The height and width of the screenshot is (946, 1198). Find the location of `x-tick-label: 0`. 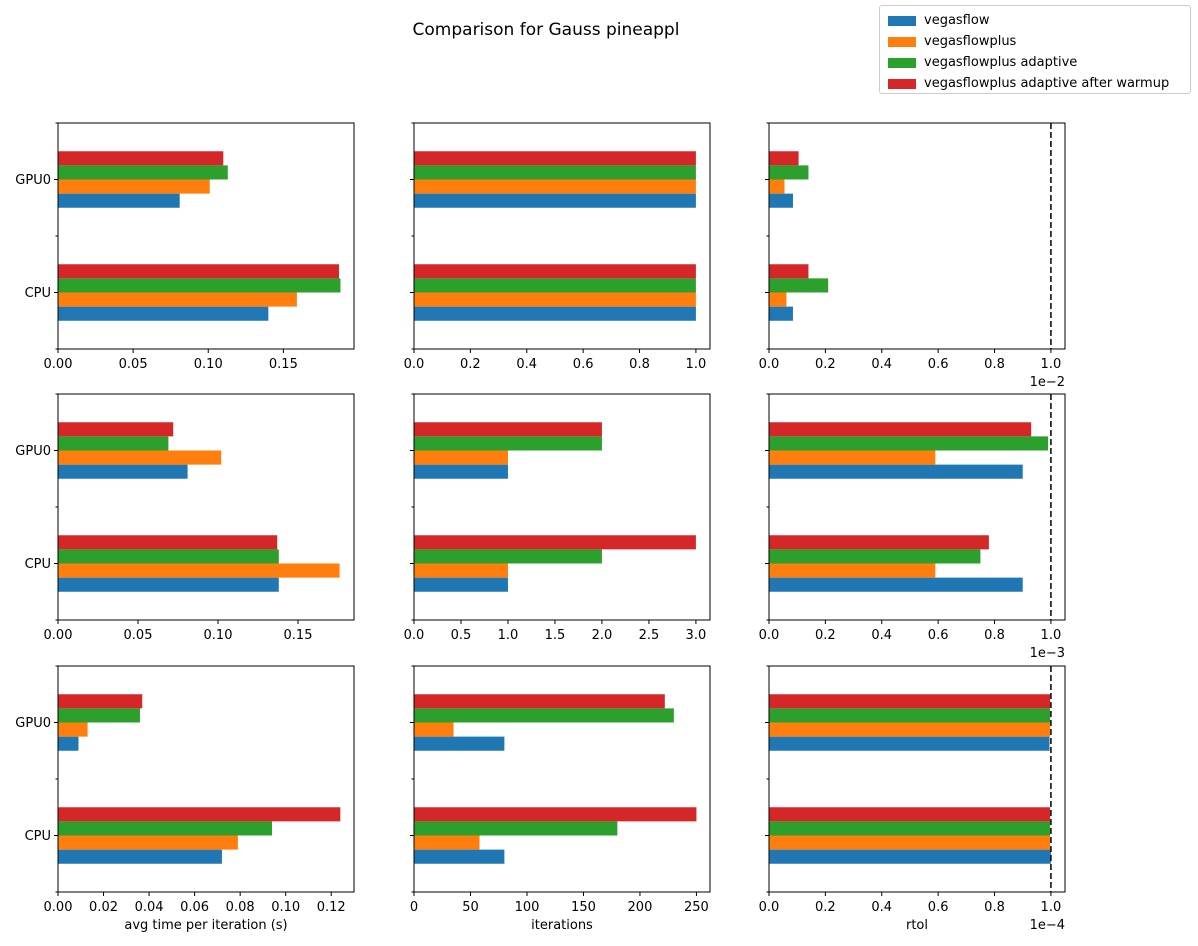

x-tick-label: 0 is located at coordinates (414, 907).